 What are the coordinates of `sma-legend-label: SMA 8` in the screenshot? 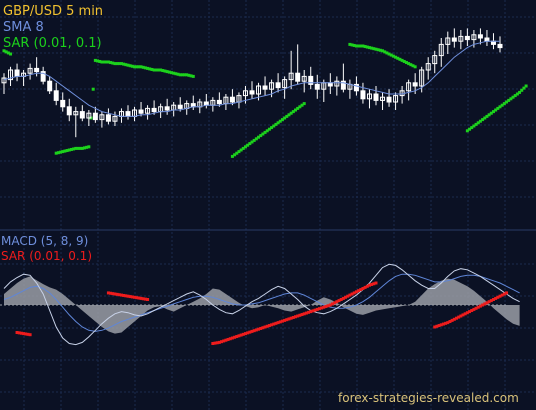 It's located at (23, 27).